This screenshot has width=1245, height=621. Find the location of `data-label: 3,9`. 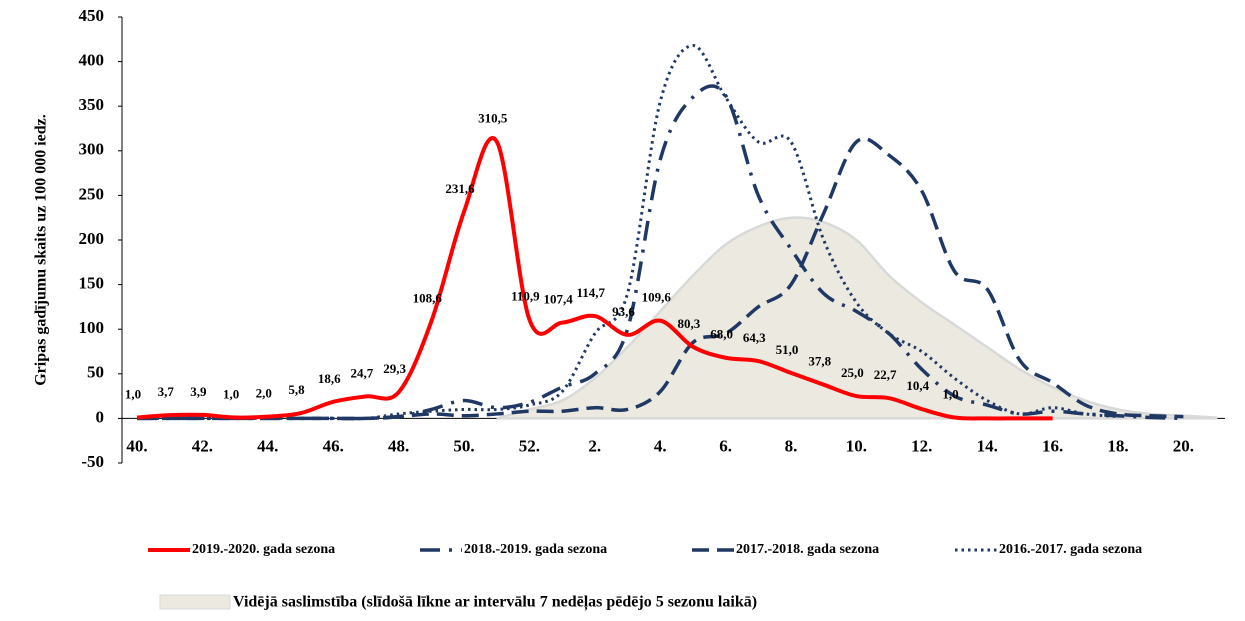

data-label: 3,9 is located at coordinates (198, 391).